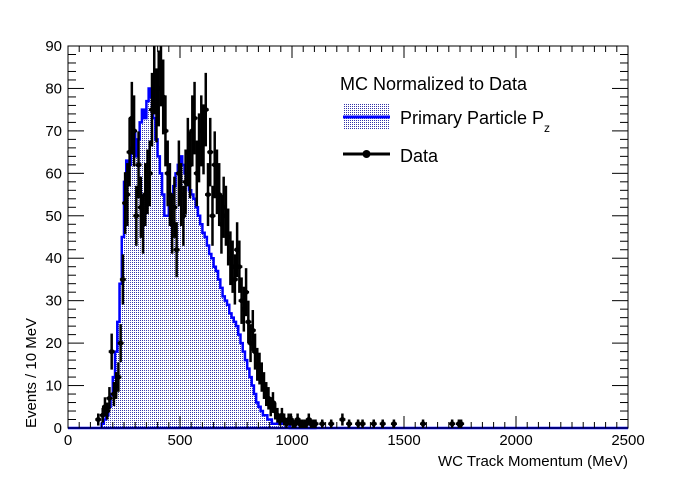 The image size is (698, 481). Describe the element at coordinates (403, 440) in the screenshot. I see `x-tick-label: 1500` at that location.